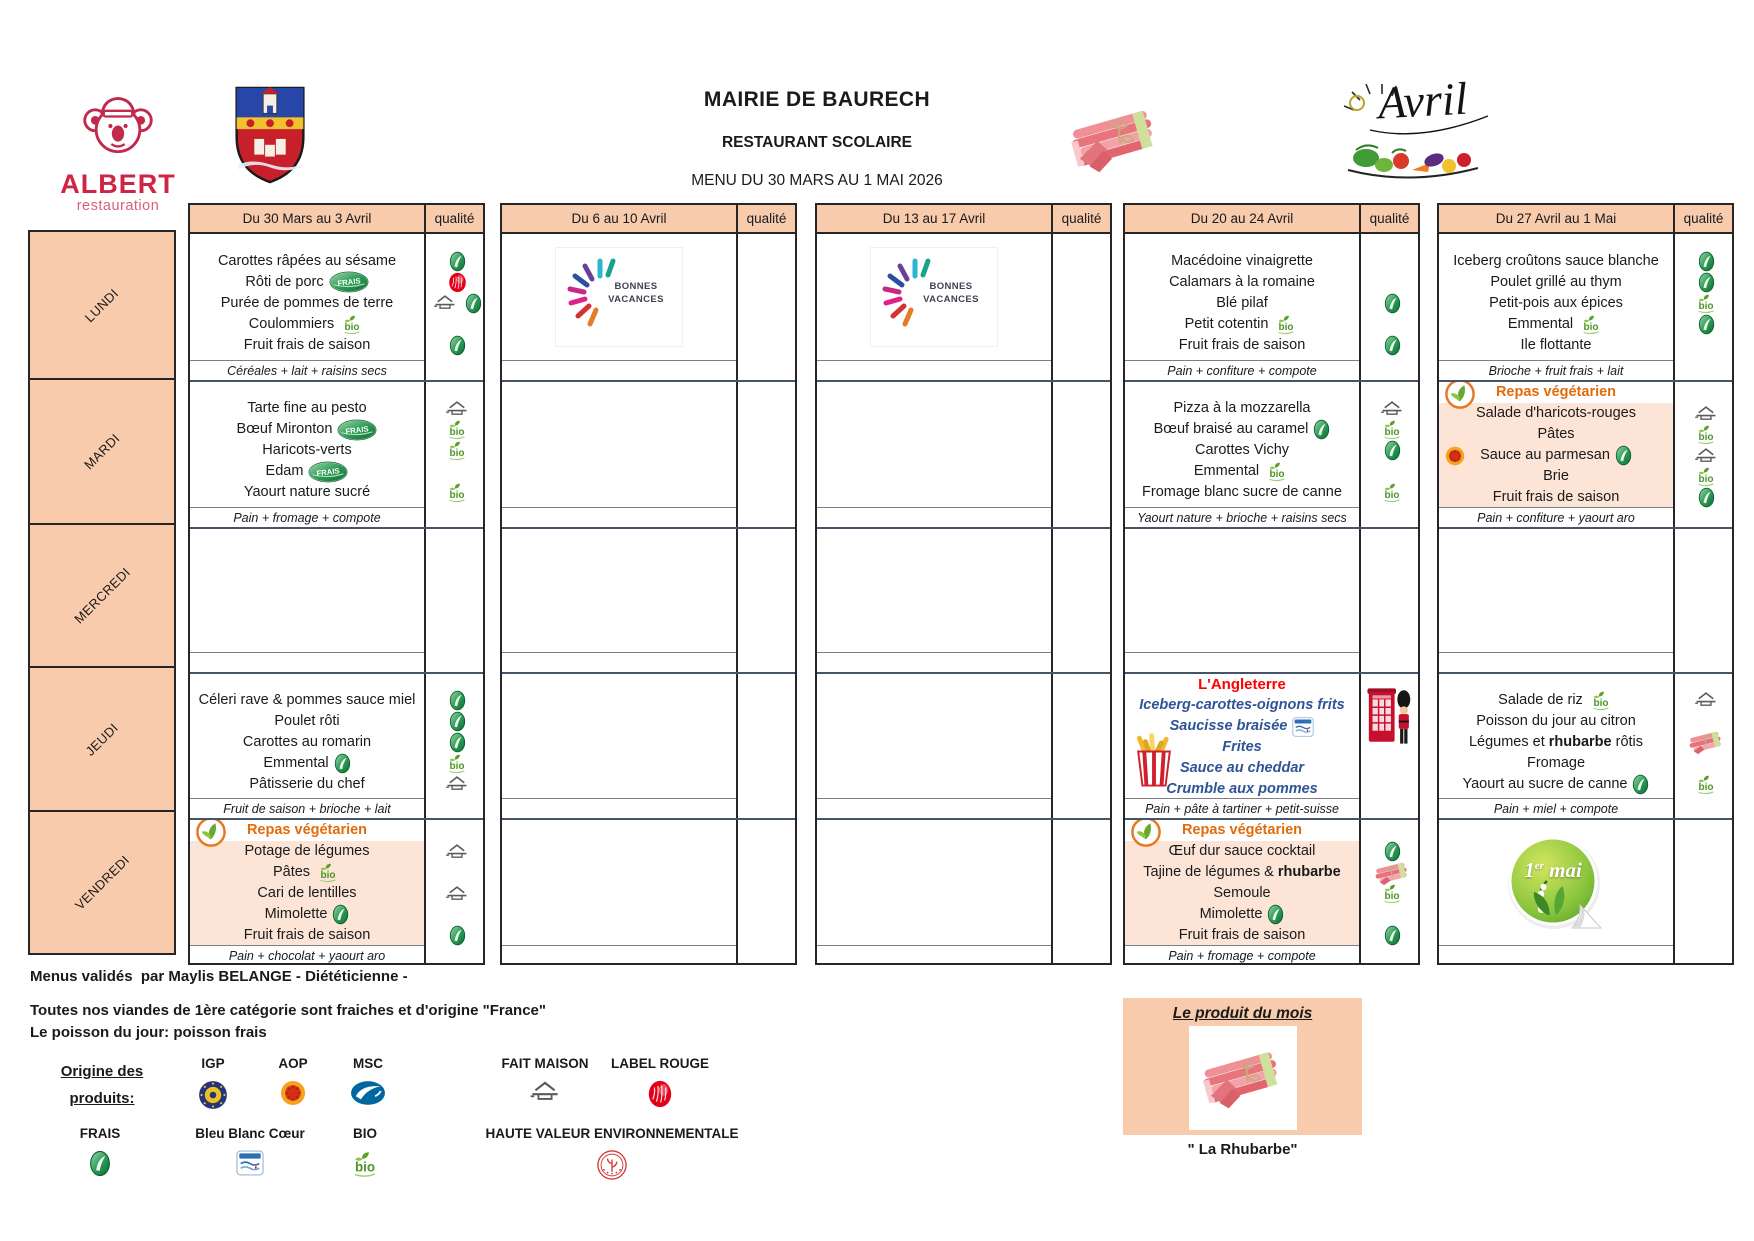  Describe the element at coordinates (1556, 742) in the screenshot. I see `menu-item: Légumes et rhubarbe rôtis` at that location.